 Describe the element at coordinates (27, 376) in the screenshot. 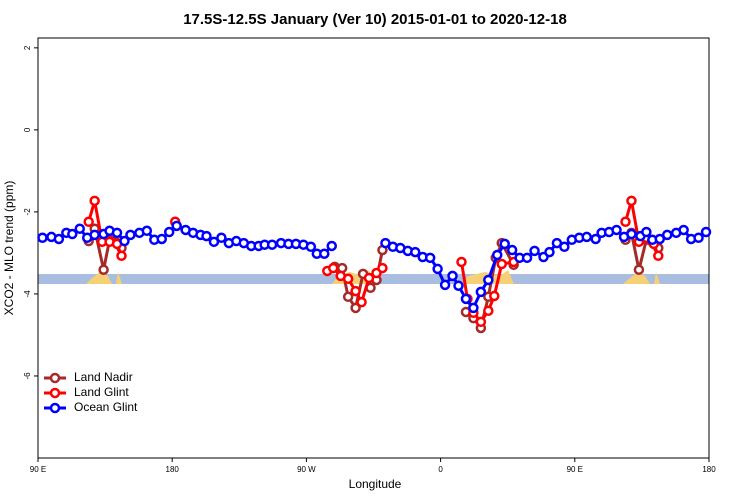

I see `y-tick-label: -6` at that location.